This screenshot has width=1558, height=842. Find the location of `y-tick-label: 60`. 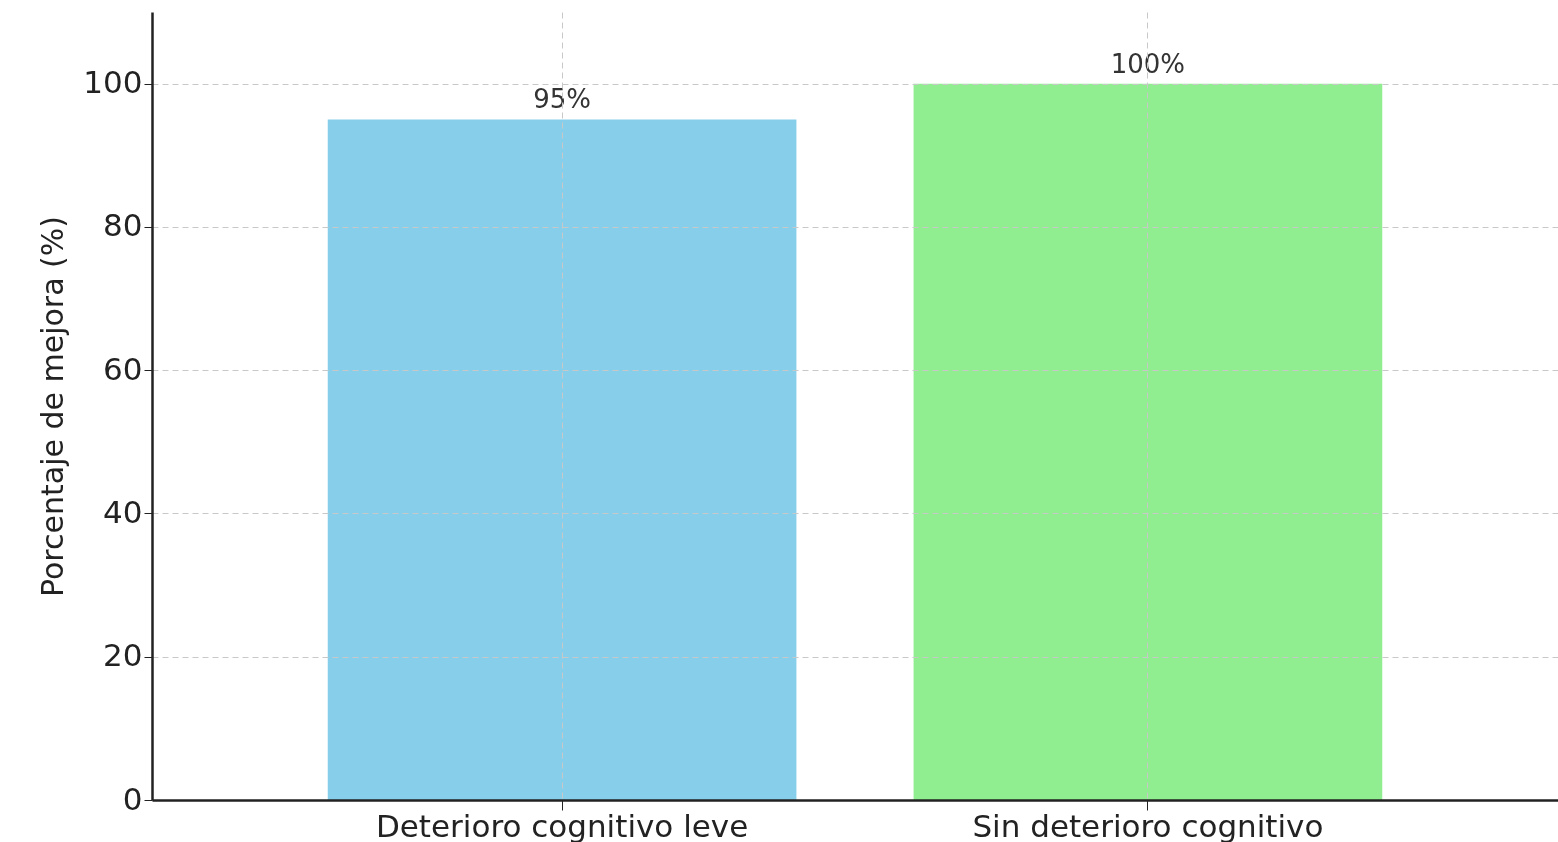

y-tick-label: 60 is located at coordinates (123, 368).